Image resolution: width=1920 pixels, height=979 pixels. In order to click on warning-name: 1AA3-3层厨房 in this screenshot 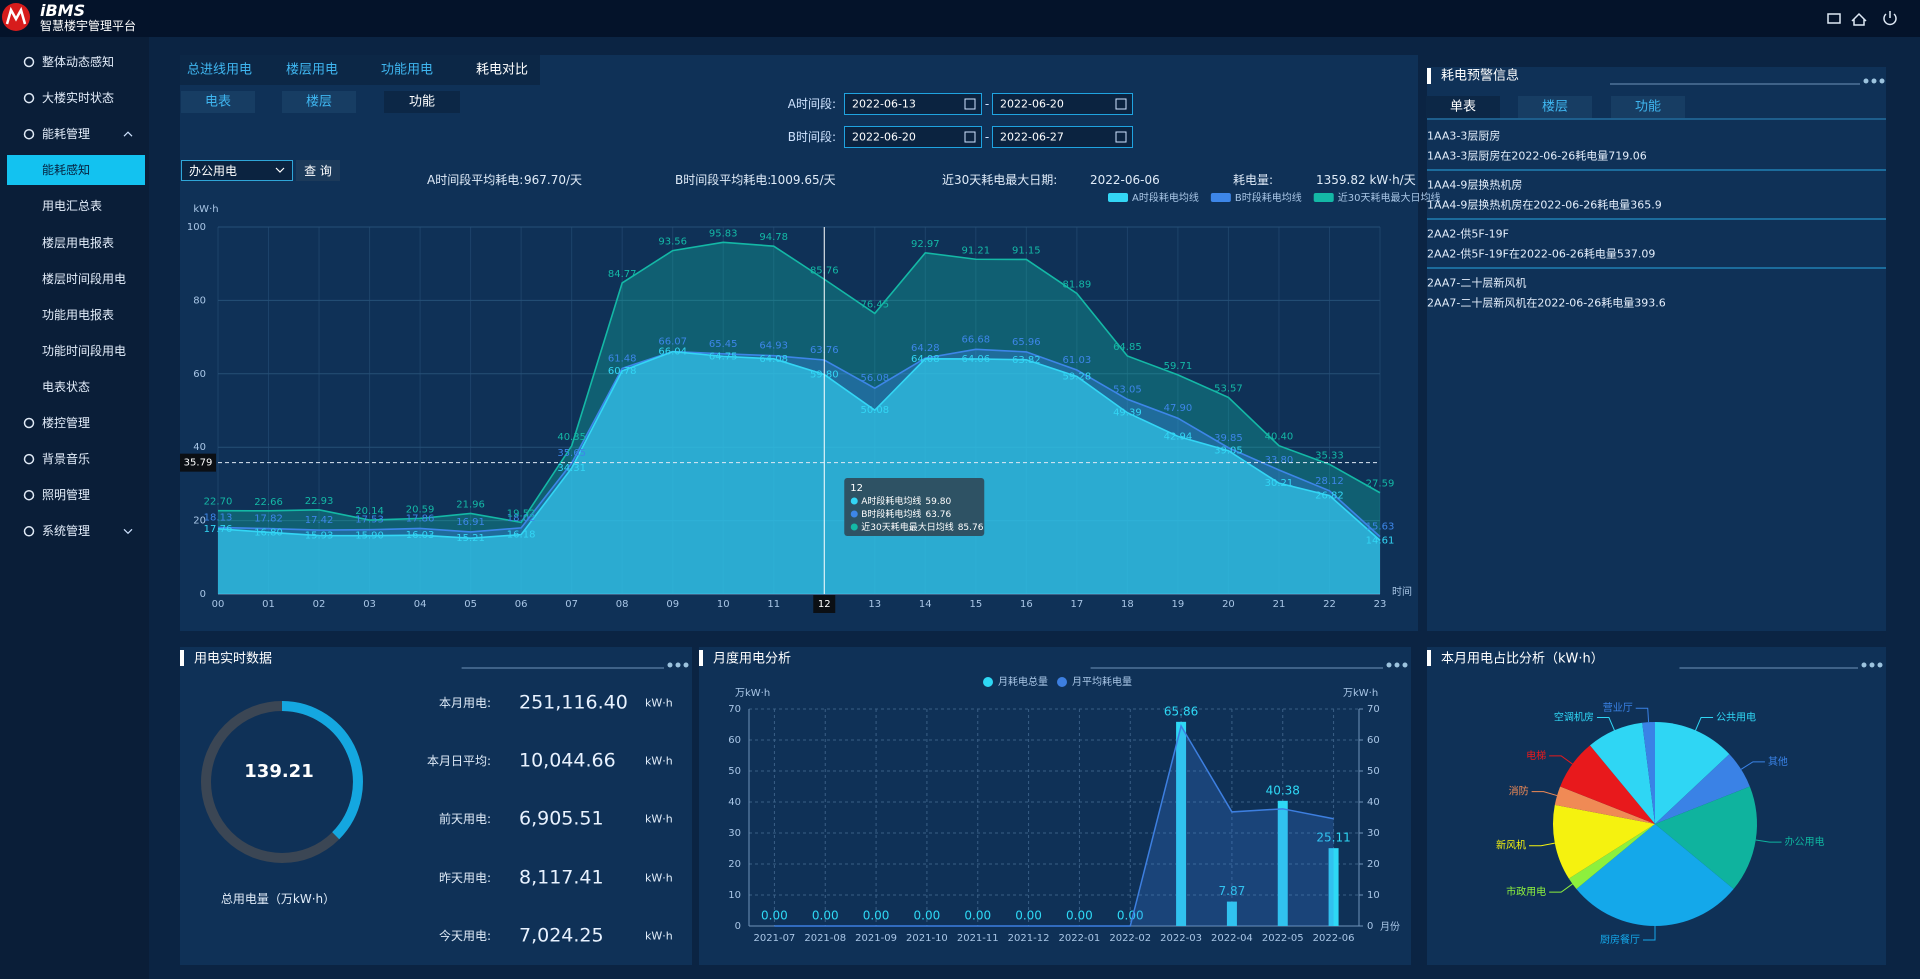, I will do `click(1463, 136)`.